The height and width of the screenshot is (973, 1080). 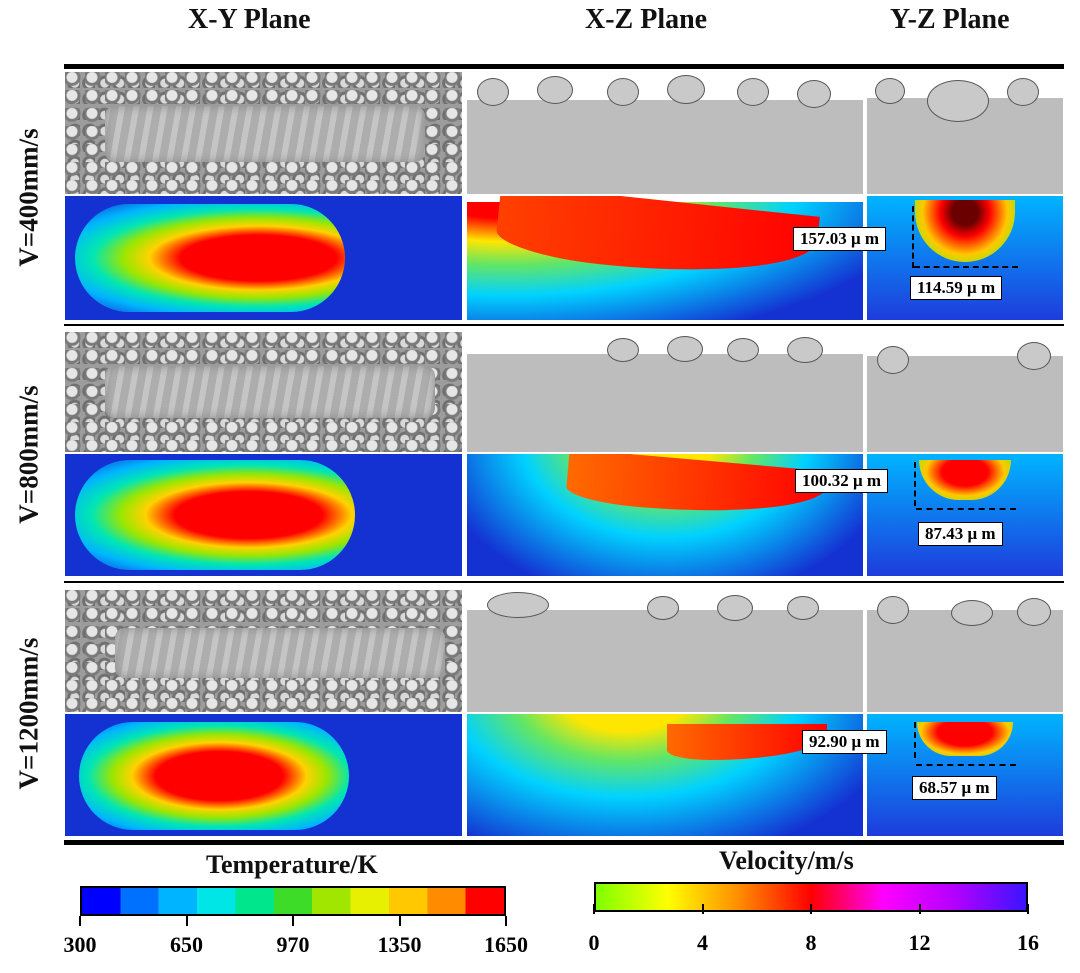 What do you see at coordinates (646, 19) in the screenshot?
I see `header-xz-plane: X-Z Plane` at bounding box center [646, 19].